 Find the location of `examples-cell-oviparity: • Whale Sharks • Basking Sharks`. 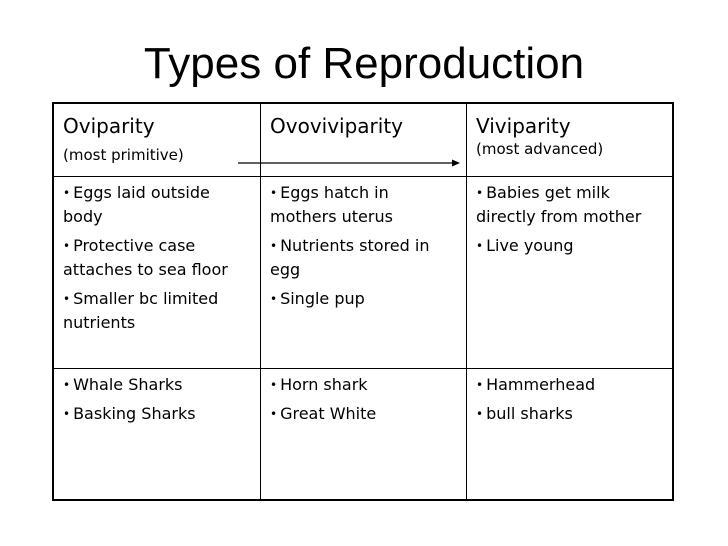

examples-cell-oviparity: • Whale Sharks • Basking Sharks is located at coordinates (157, 433).